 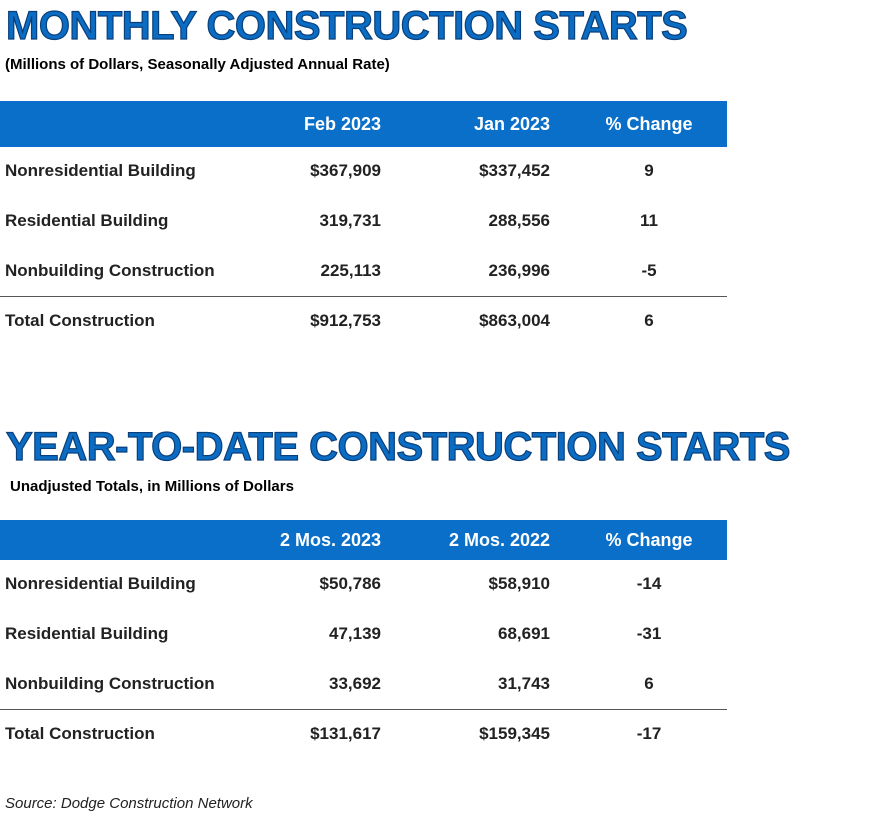 I want to click on total-value-prior: $863,004, so click(x=514, y=320).